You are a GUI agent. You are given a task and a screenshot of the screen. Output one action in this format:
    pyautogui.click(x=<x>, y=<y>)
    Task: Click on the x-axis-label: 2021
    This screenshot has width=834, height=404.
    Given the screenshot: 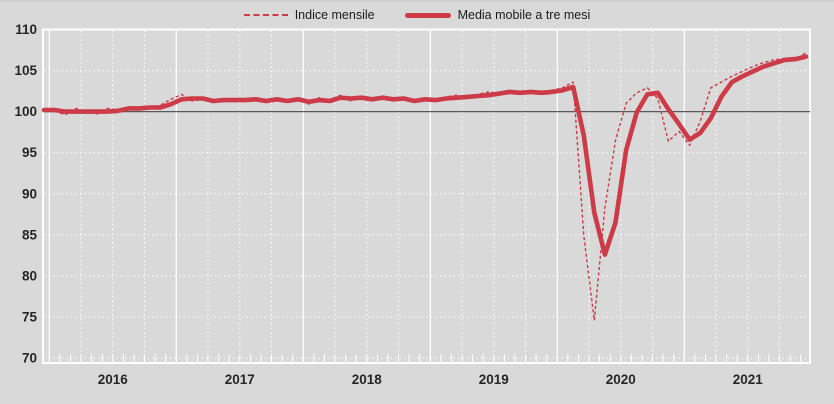 What is the action you would take?
    pyautogui.click(x=748, y=379)
    